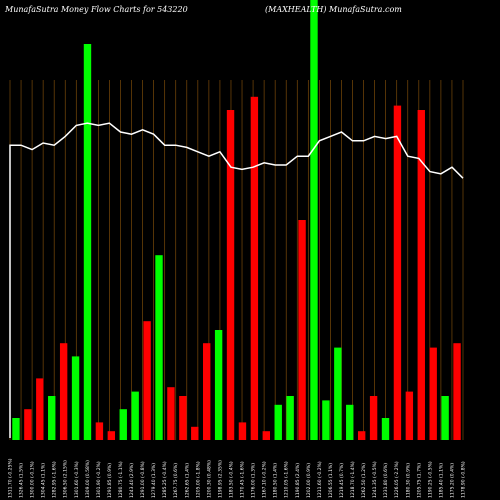 The height and width of the screenshot is (500, 500). I want to click on x-tick-label: 1175.20 (0.4%), so click(452, 480).